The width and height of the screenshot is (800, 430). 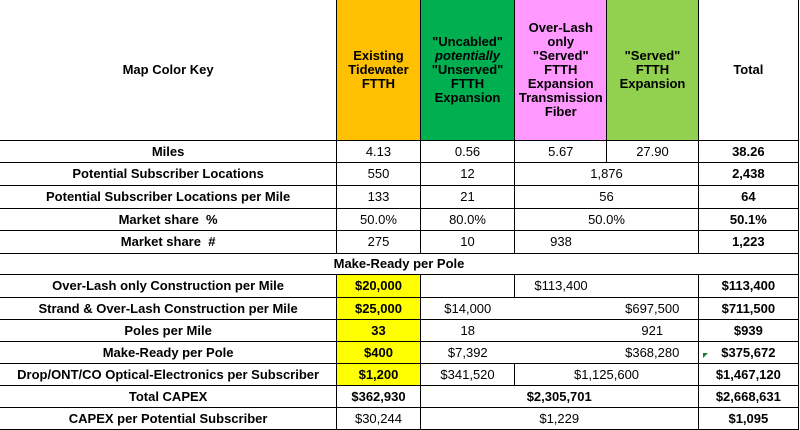 I want to click on input-cell: $25,000, so click(x=378, y=308).